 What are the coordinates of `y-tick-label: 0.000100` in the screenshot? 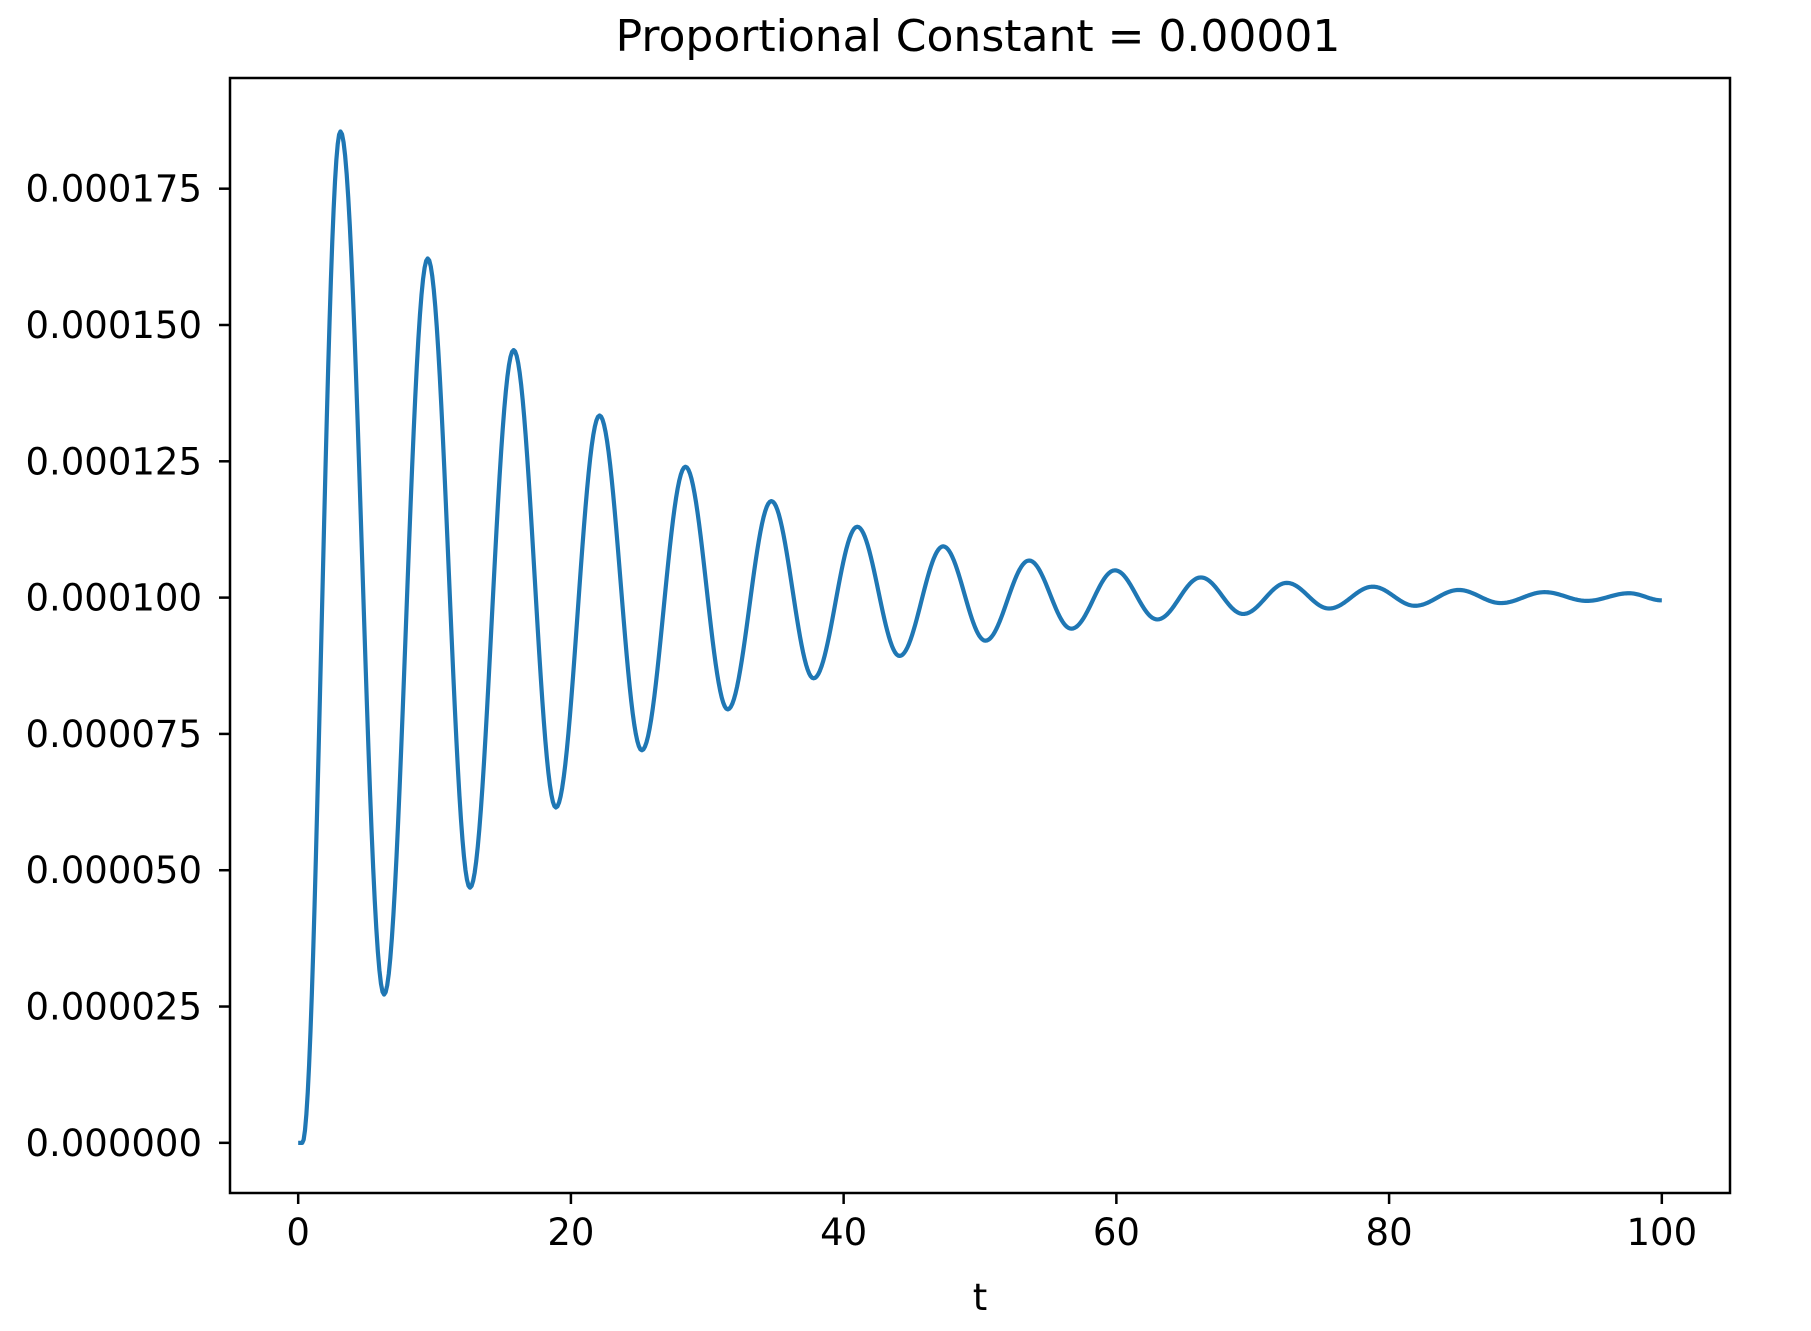 It's located at (113, 598).